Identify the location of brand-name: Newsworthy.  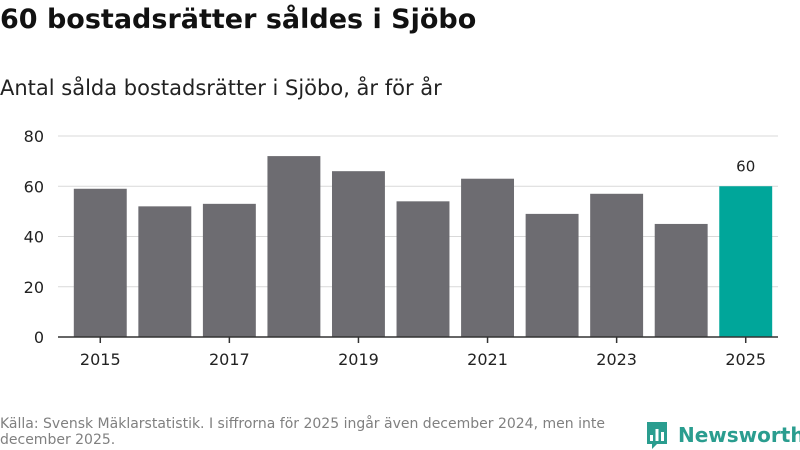
(739, 435).